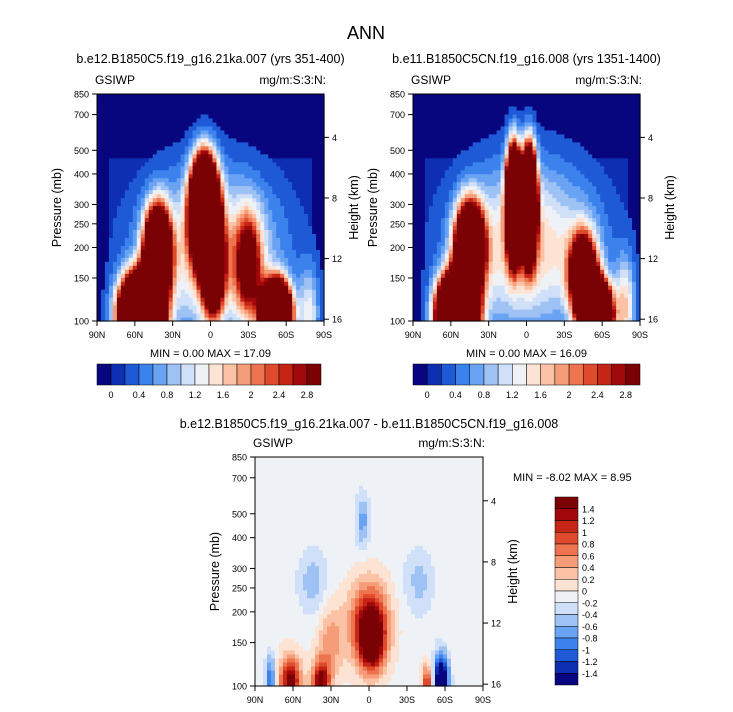  Describe the element at coordinates (81, 174) in the screenshot. I see `y-tick-label: 400` at that location.